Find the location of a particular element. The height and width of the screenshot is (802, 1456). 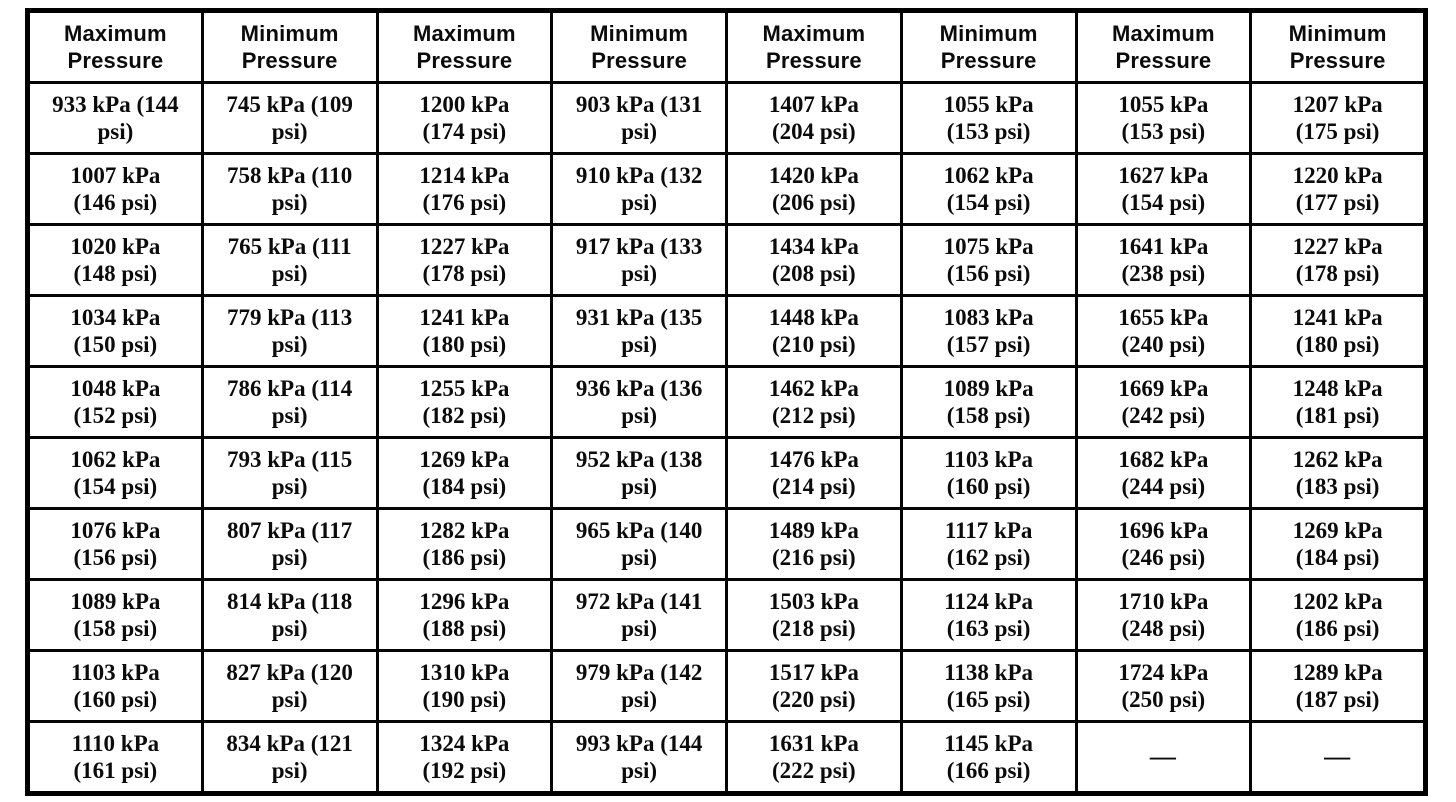

table-cell: 814 kPa (118 psi) is located at coordinates (289, 615).